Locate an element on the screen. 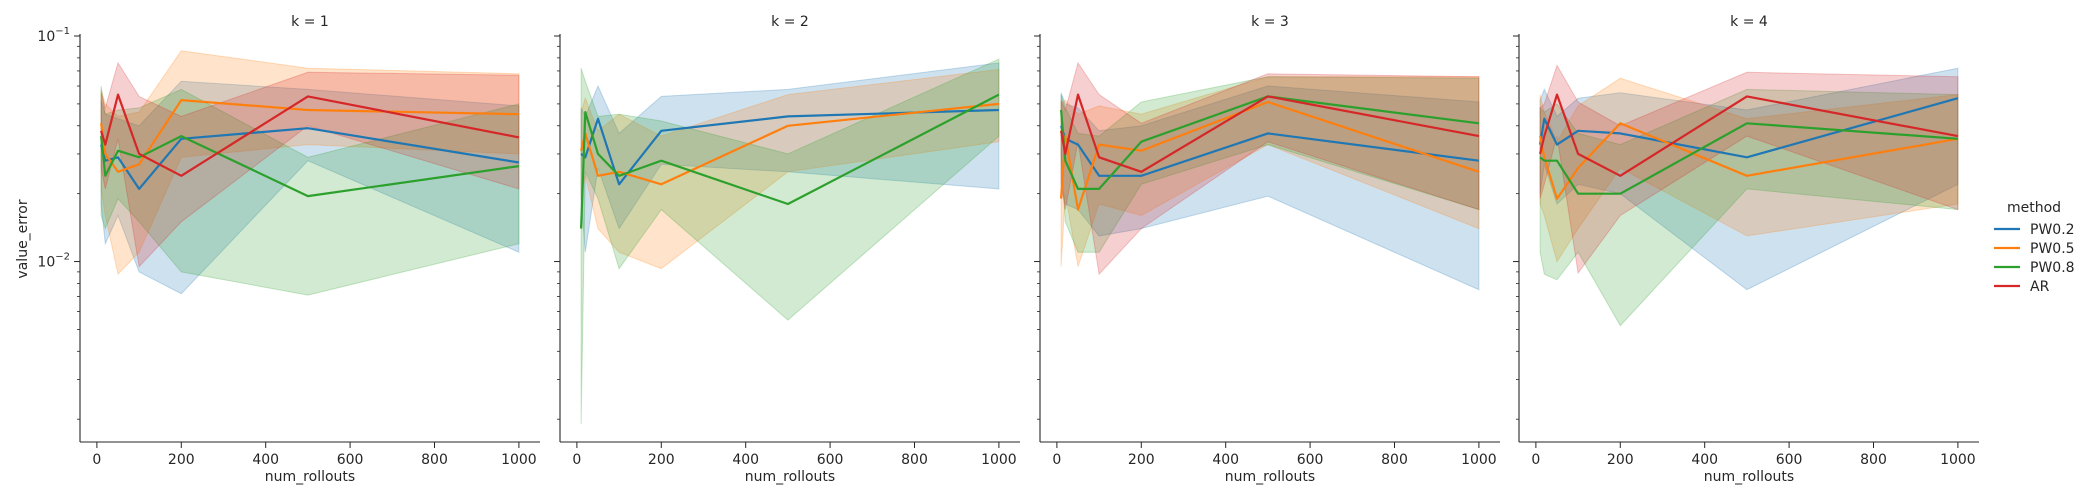 This screenshot has width=2094, height=500. legend-item-pw08: PW0.8 is located at coordinates (2034, 268).